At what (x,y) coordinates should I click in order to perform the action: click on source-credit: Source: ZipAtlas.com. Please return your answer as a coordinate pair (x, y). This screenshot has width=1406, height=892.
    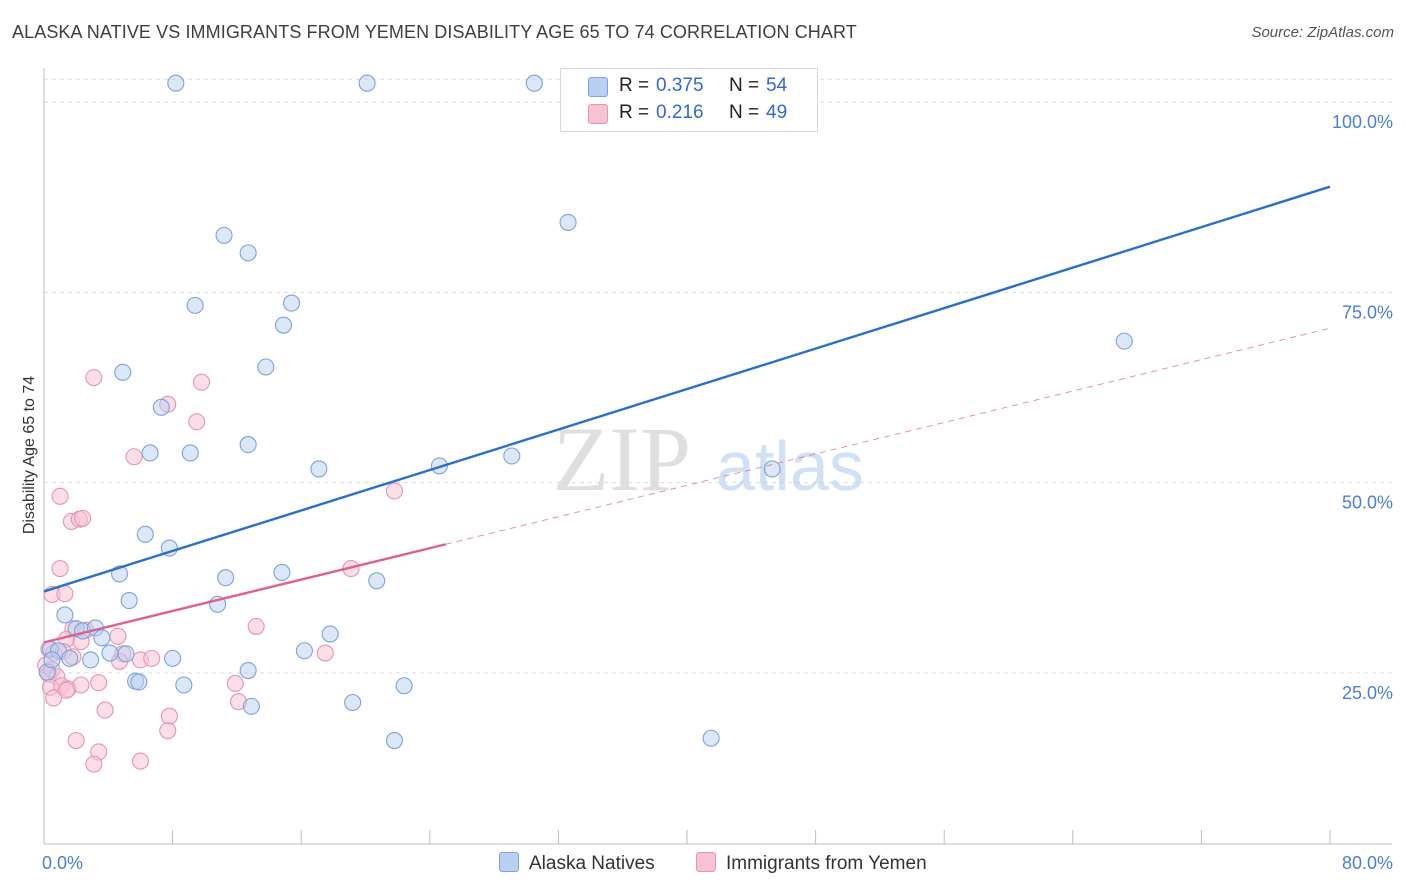
    Looking at the image, I should click on (1322, 32).